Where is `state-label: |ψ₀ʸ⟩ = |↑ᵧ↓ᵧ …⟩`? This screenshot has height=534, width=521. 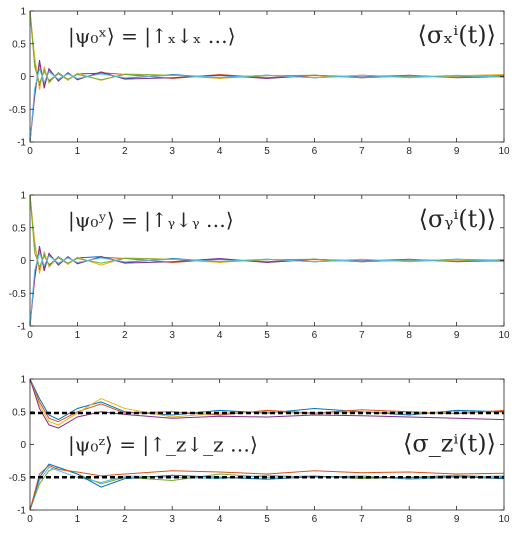 state-label: |ψ₀ʸ⟩ = |↑ᵧ↓ᵧ …⟩ is located at coordinates (151, 220).